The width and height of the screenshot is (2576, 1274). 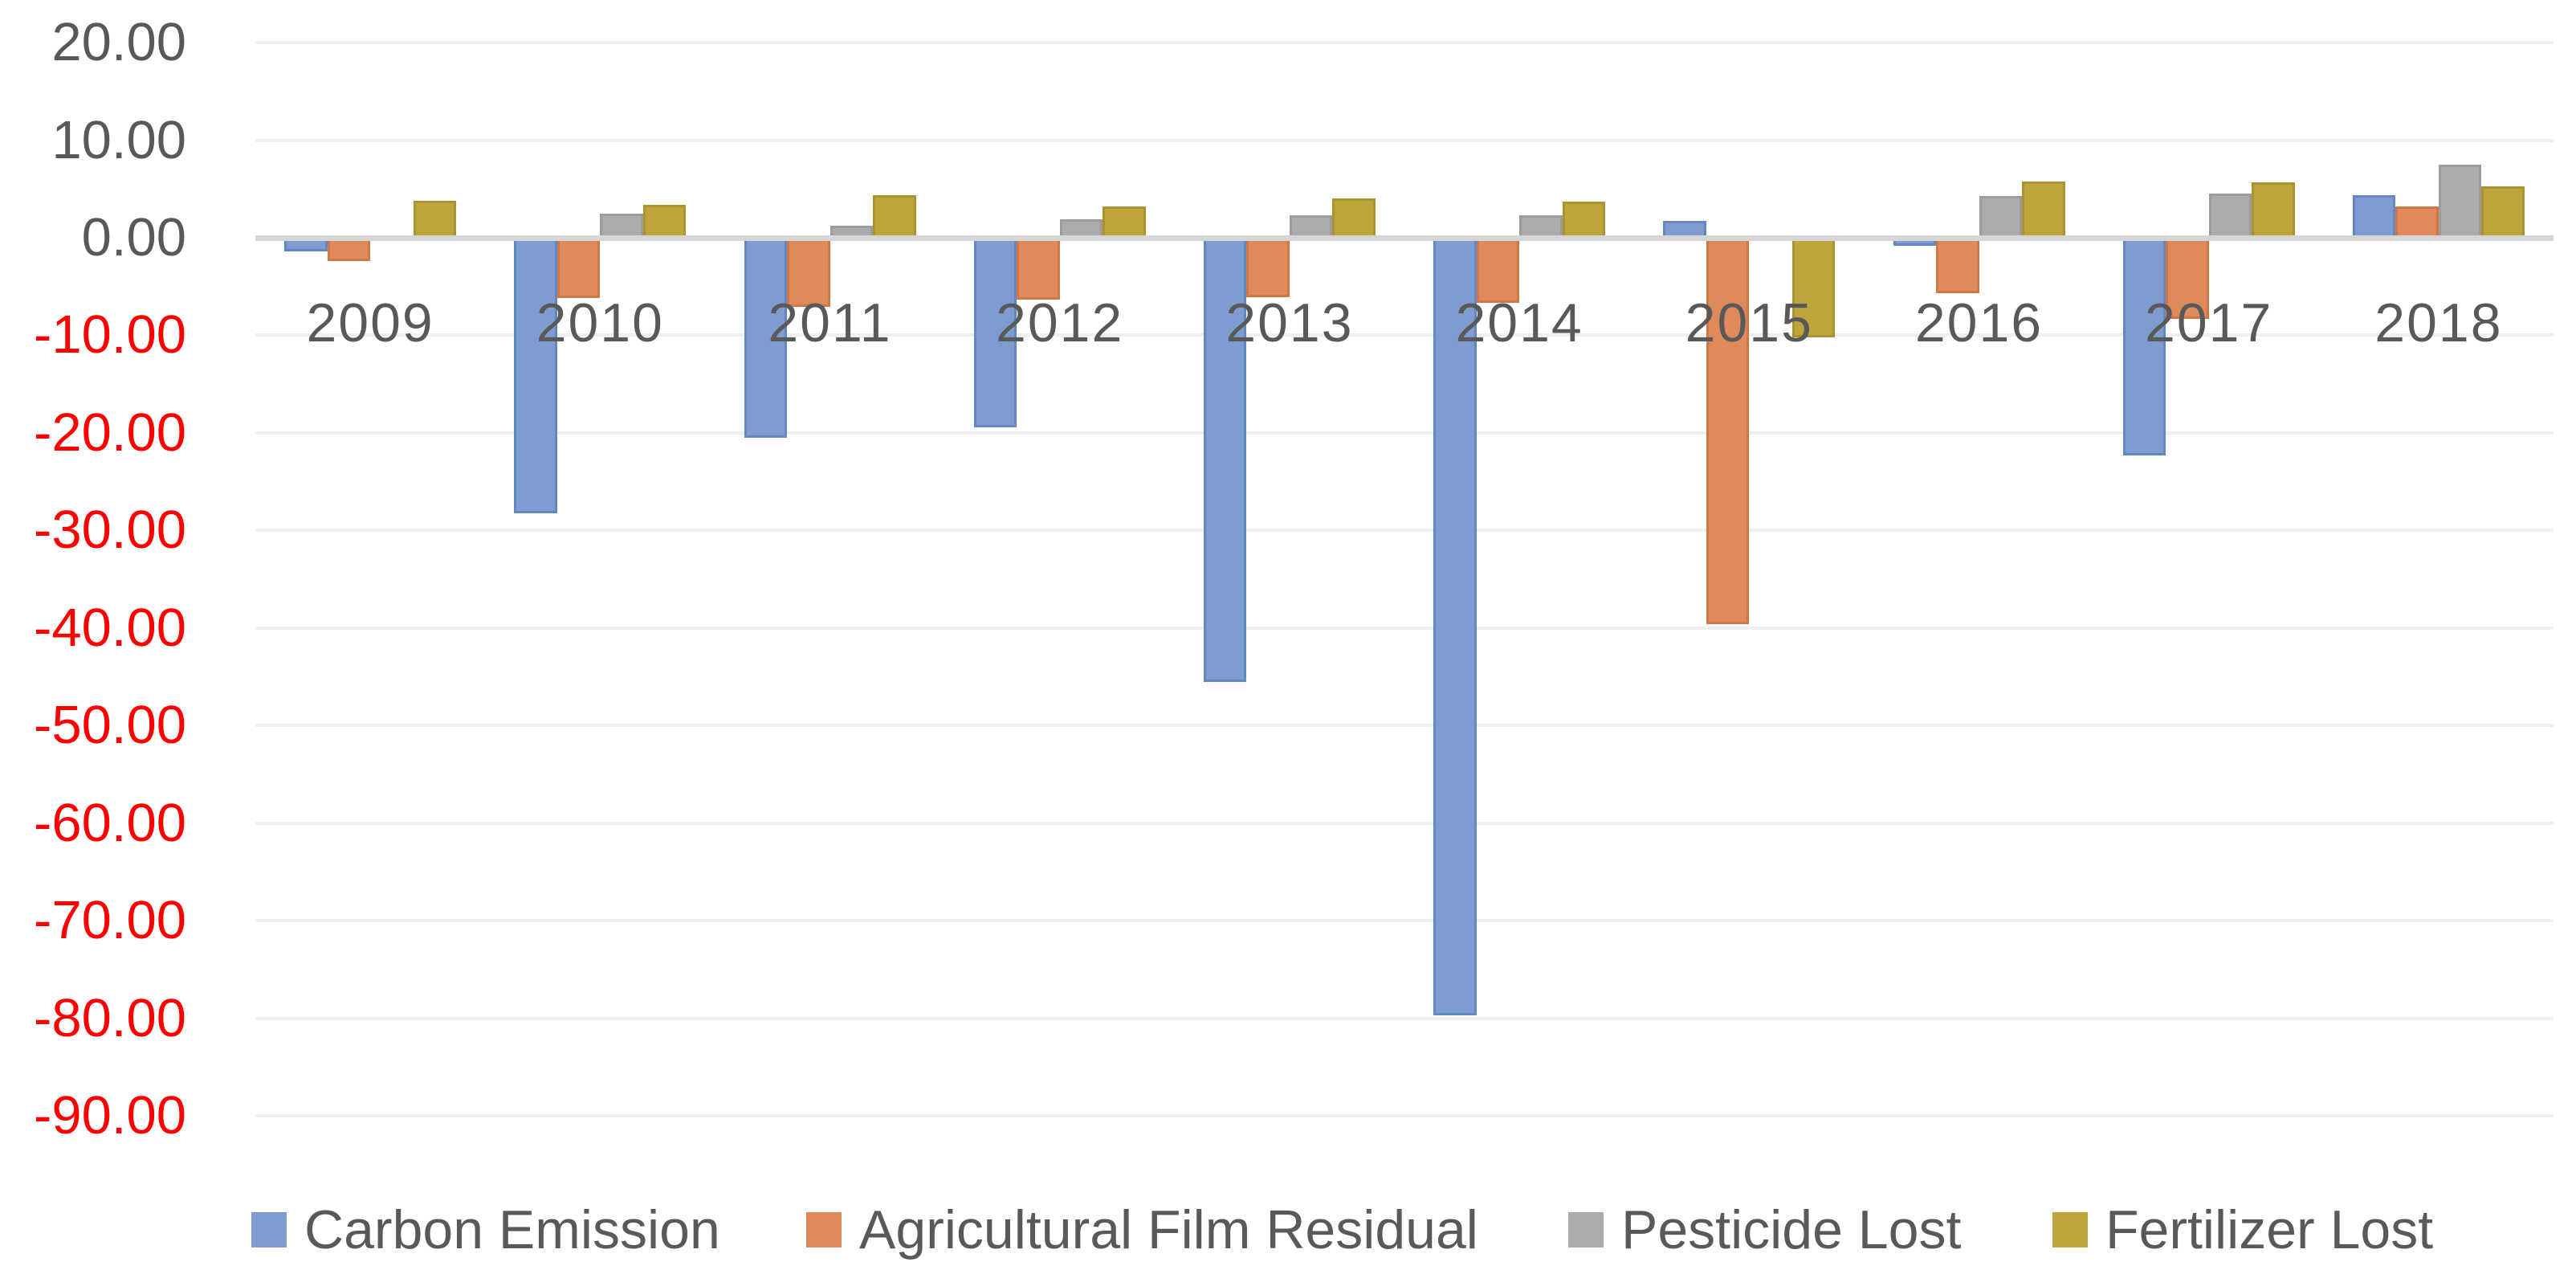 I want to click on x-axis-label-2010: 2010, so click(x=600, y=322).